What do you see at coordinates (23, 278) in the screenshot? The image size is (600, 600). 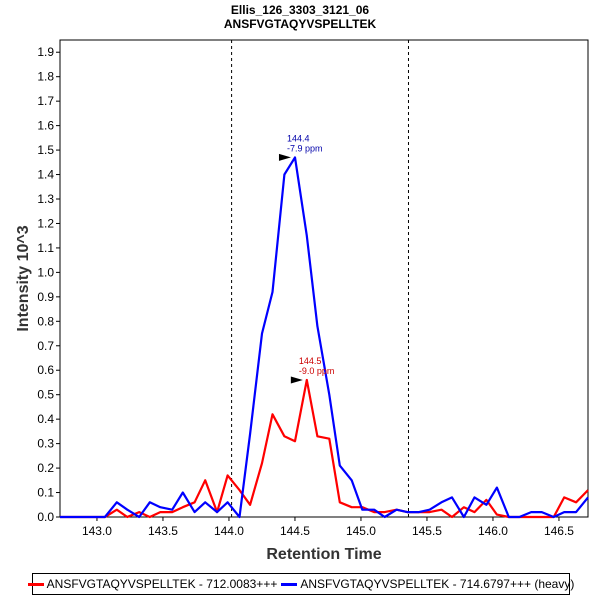 I see `y-axis-label: Intensity 10^3` at bounding box center [23, 278].